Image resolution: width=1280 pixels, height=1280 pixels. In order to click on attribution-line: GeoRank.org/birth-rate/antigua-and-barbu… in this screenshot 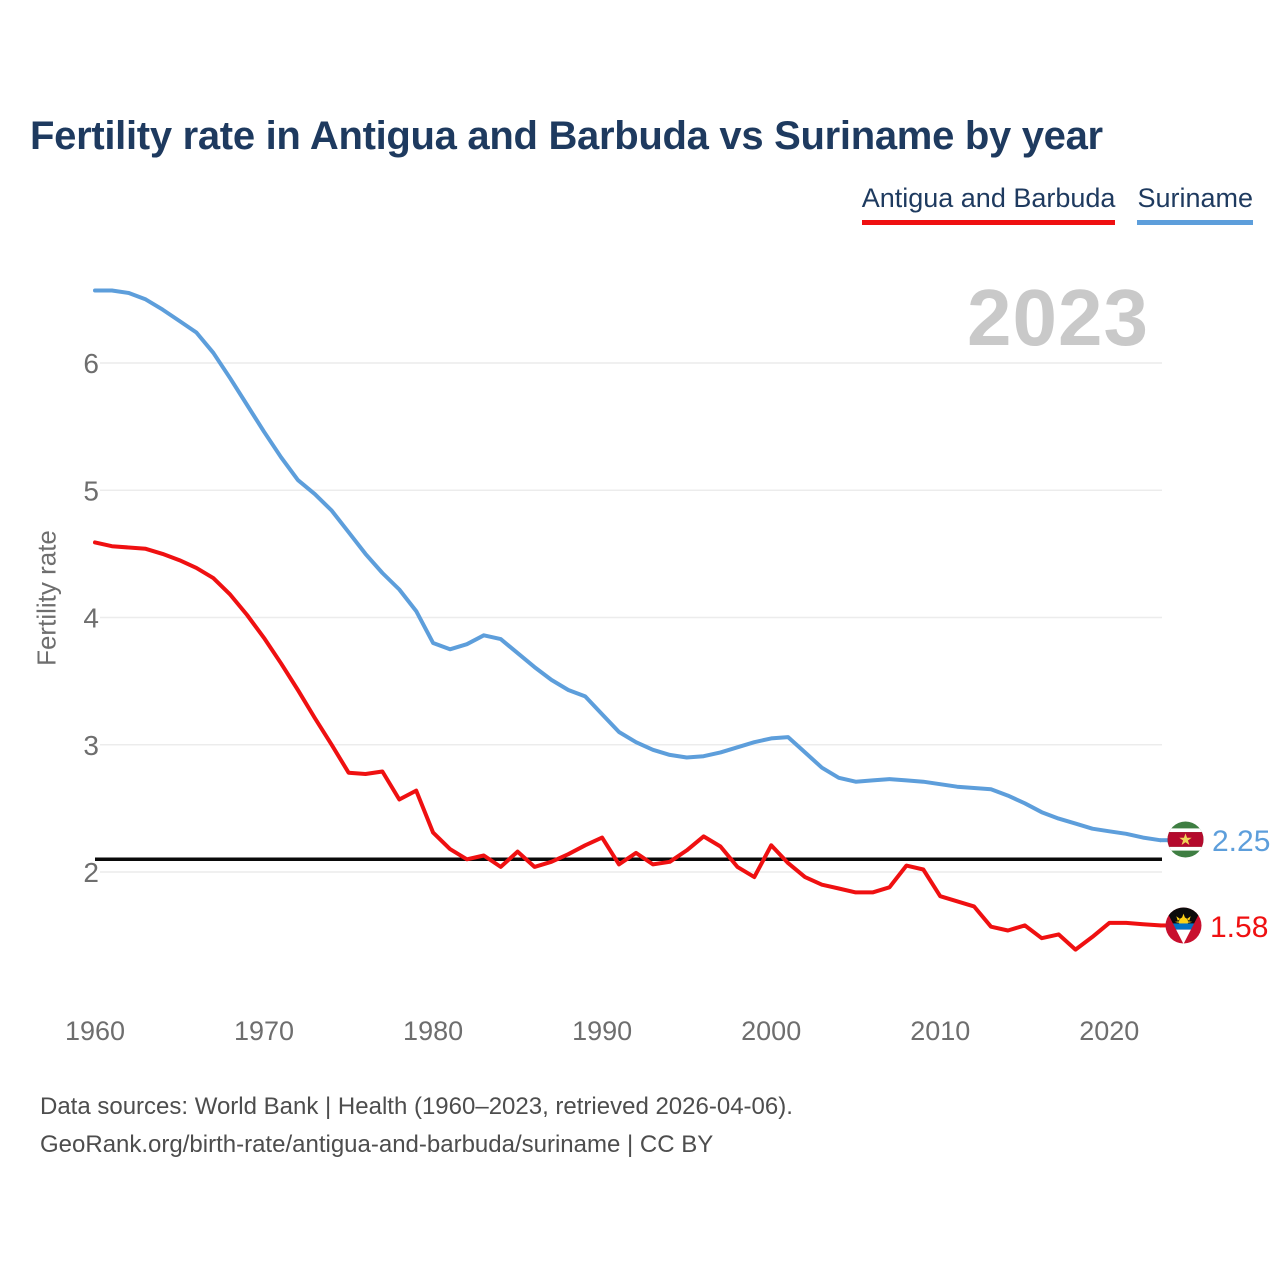, I will do `click(377, 1144)`.